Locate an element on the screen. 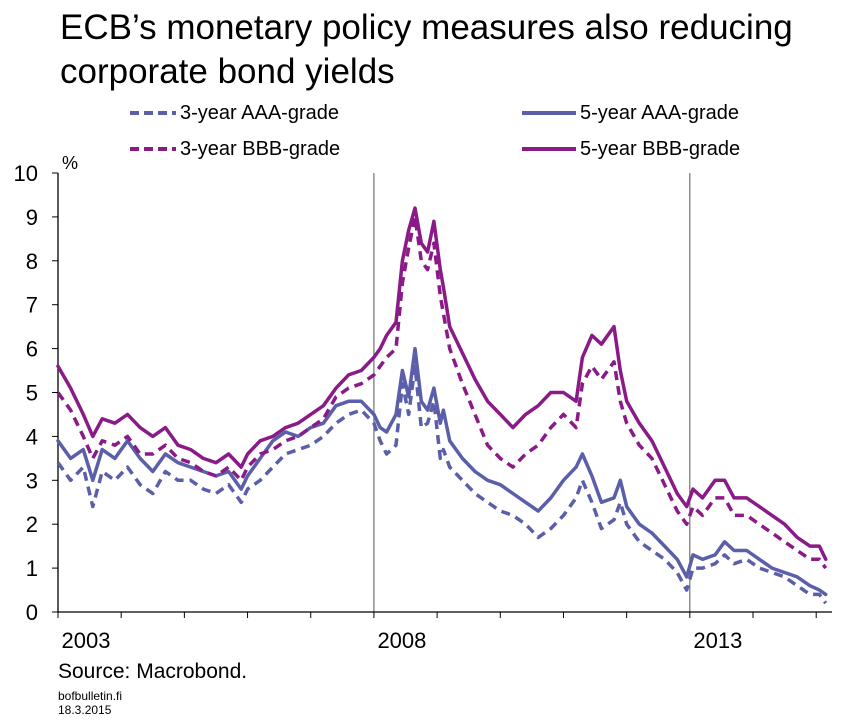  y-tick-label-5: 5 is located at coordinates (32, 393).